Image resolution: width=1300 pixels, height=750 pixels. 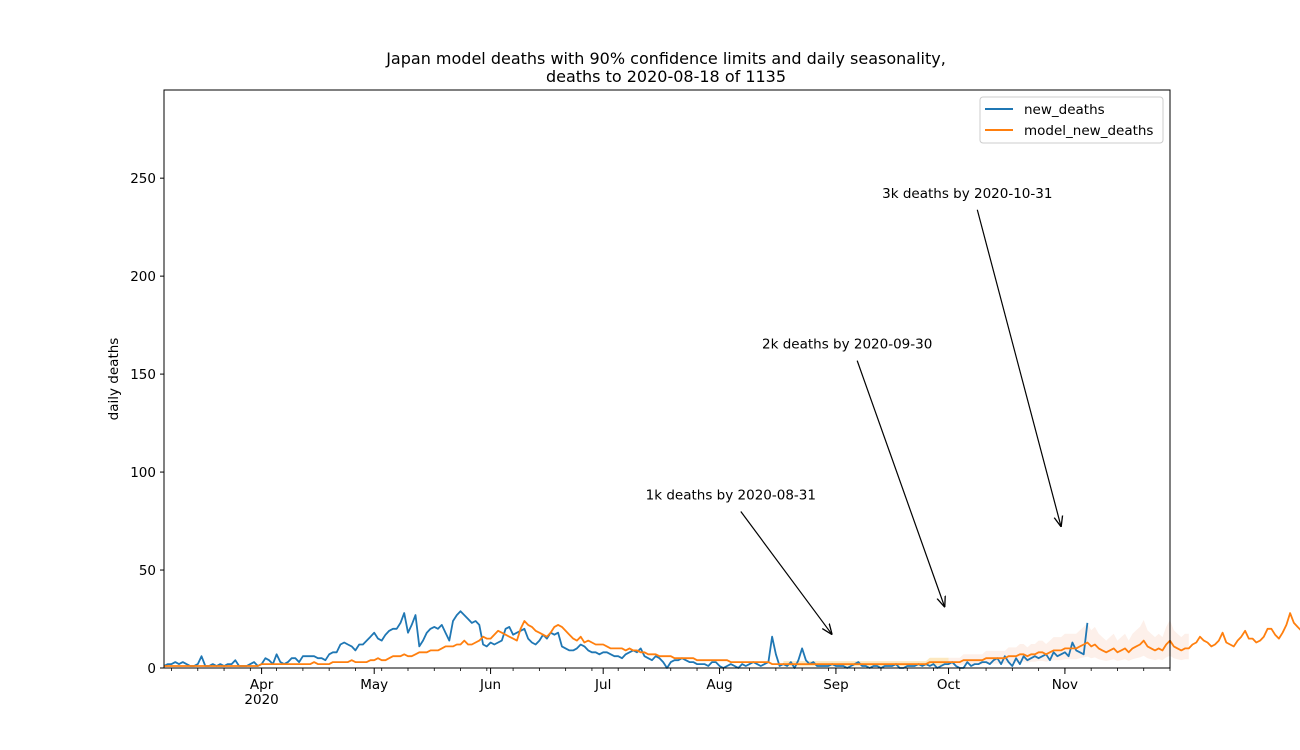 What do you see at coordinates (719, 685) in the screenshot?
I see `x-tick-label: Aug` at bounding box center [719, 685].